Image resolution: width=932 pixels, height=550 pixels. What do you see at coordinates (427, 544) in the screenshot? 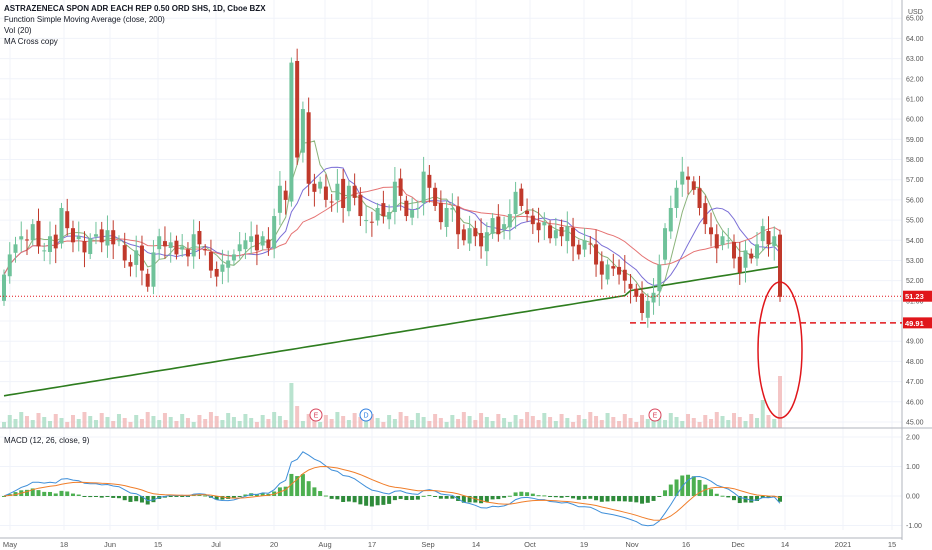
I see `time-tick: Sep` at bounding box center [427, 544].